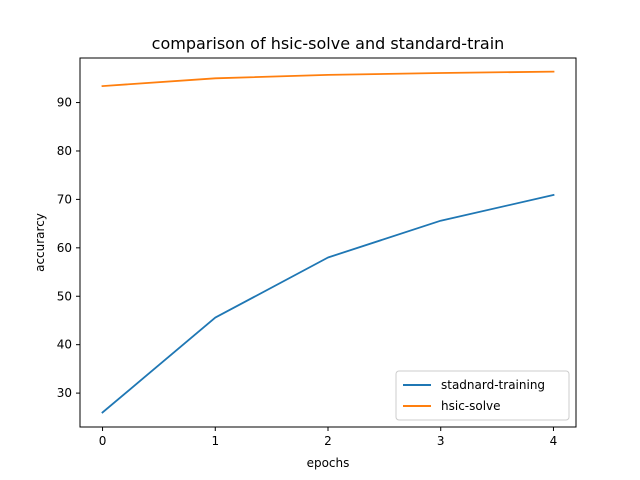 The height and width of the screenshot is (480, 640). What do you see at coordinates (103, 441) in the screenshot?
I see `x-tick-label: 0` at bounding box center [103, 441].